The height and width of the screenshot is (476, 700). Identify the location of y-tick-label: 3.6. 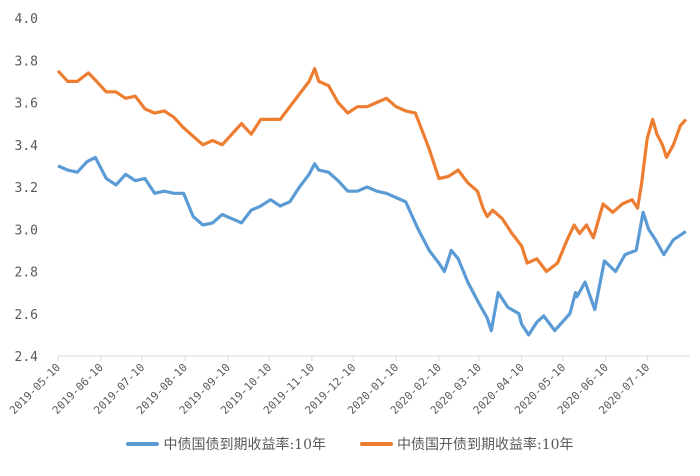
(26, 104).